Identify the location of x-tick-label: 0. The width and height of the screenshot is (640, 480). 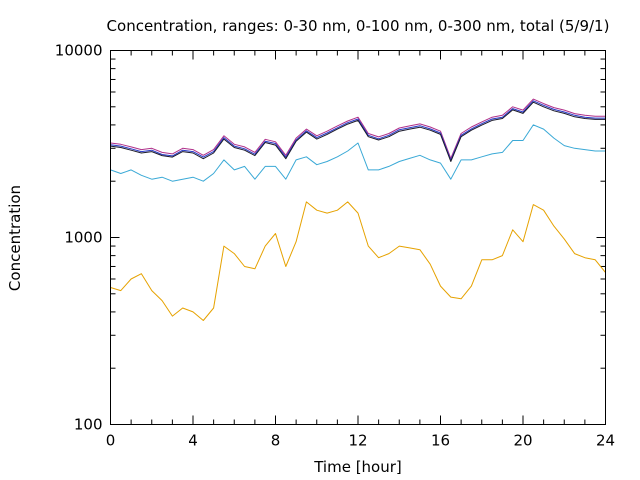
(111, 441).